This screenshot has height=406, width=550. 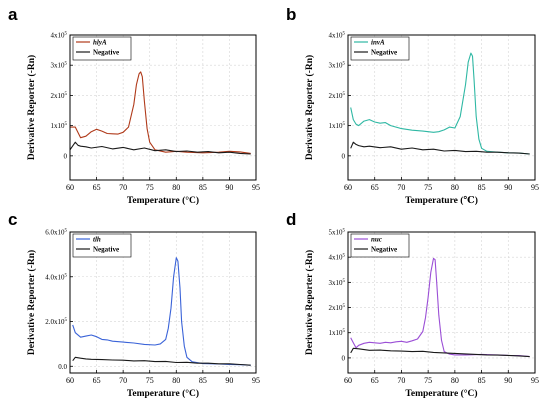 What do you see at coordinates (337, 233) in the screenshot?
I see `y-tick-label: 5x105` at bounding box center [337, 233].